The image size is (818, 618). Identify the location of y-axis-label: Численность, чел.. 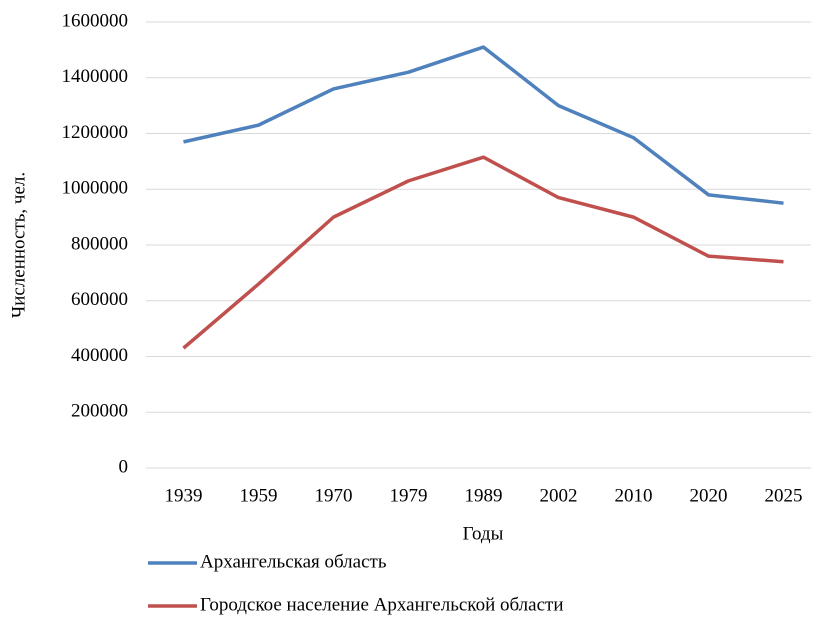
(18, 245).